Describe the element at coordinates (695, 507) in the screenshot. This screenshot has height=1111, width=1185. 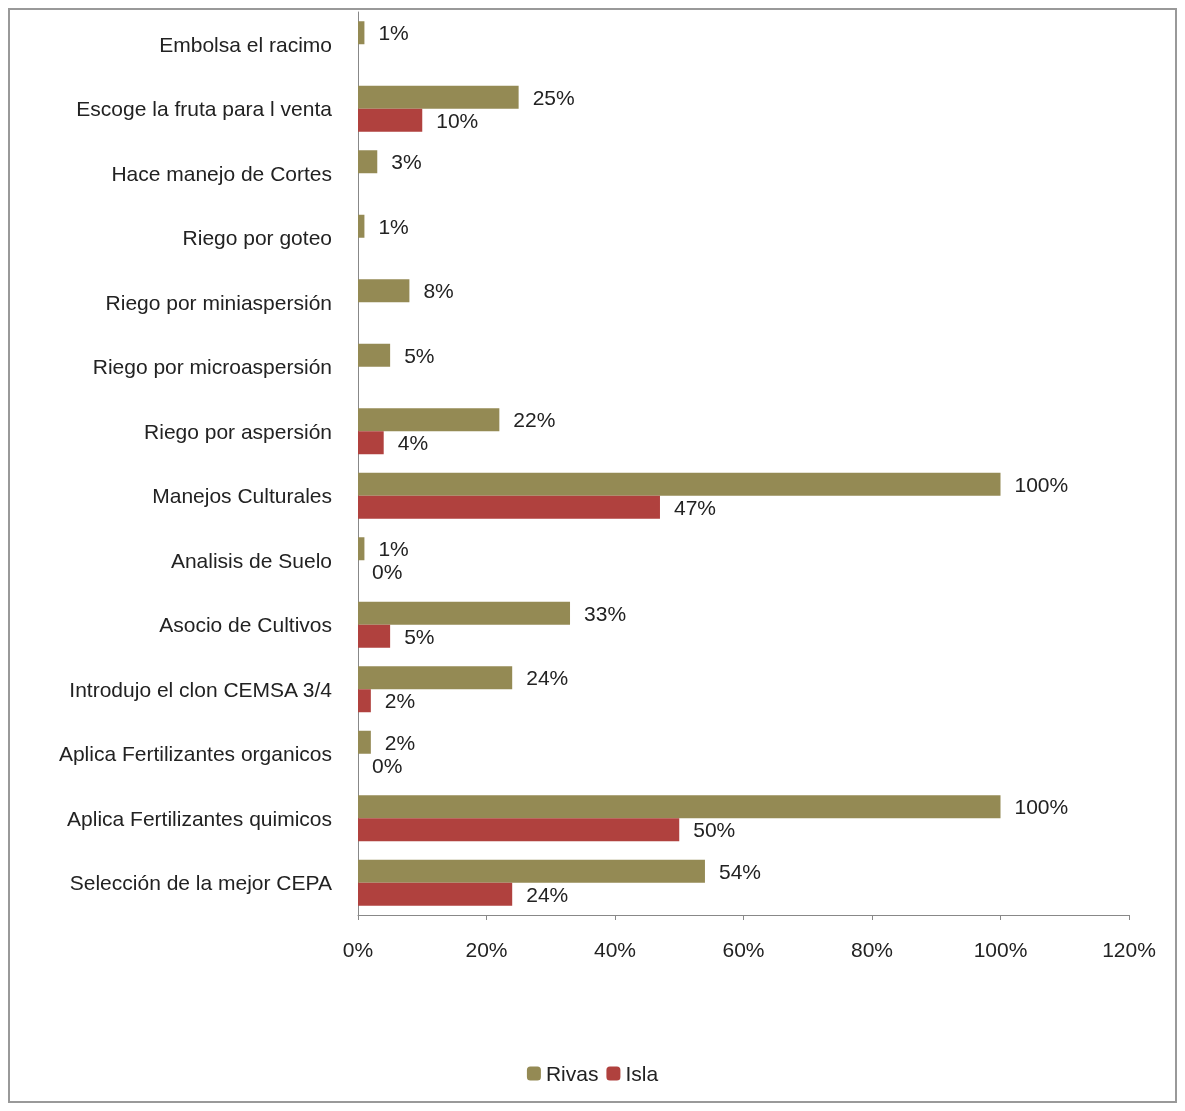
I see `data-label: 47%` at that location.